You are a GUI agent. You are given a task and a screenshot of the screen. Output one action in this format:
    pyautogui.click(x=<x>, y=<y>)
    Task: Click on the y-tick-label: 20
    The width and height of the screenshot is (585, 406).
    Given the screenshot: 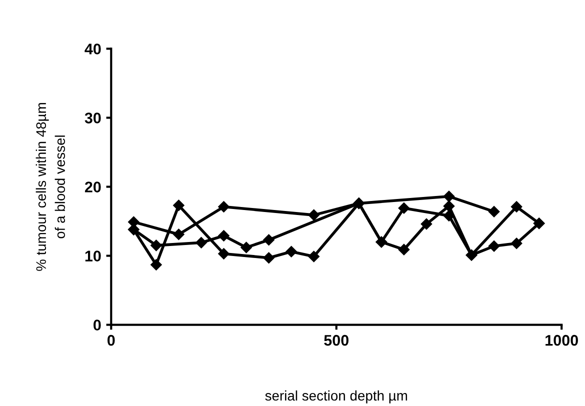 What is the action you would take?
    pyautogui.click(x=92, y=187)
    